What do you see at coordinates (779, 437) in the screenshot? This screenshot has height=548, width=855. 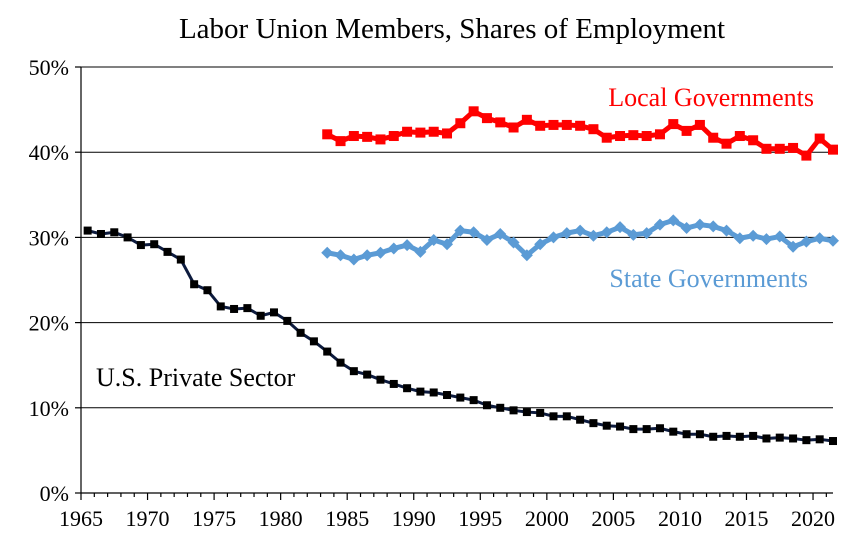 I see `point-u-s-private-sector-2017` at bounding box center [779, 437].